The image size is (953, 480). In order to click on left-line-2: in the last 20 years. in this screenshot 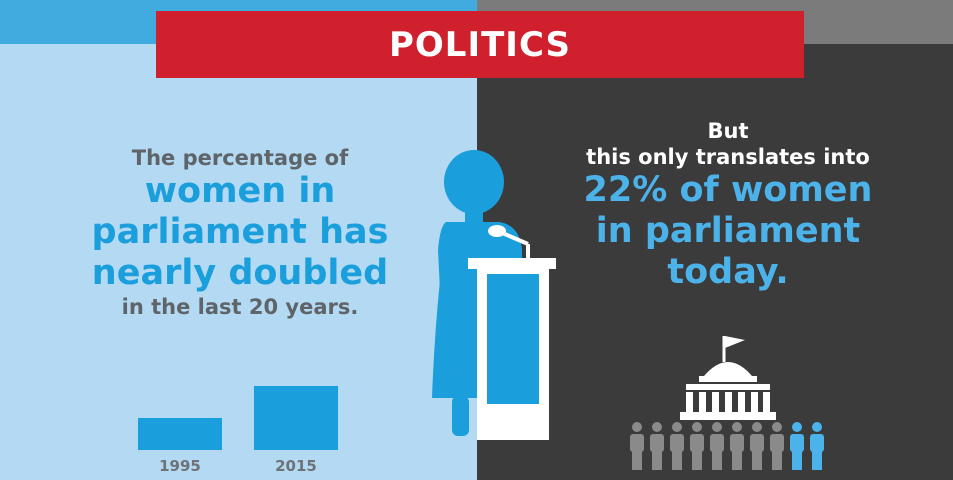, I will do `click(240, 307)`.